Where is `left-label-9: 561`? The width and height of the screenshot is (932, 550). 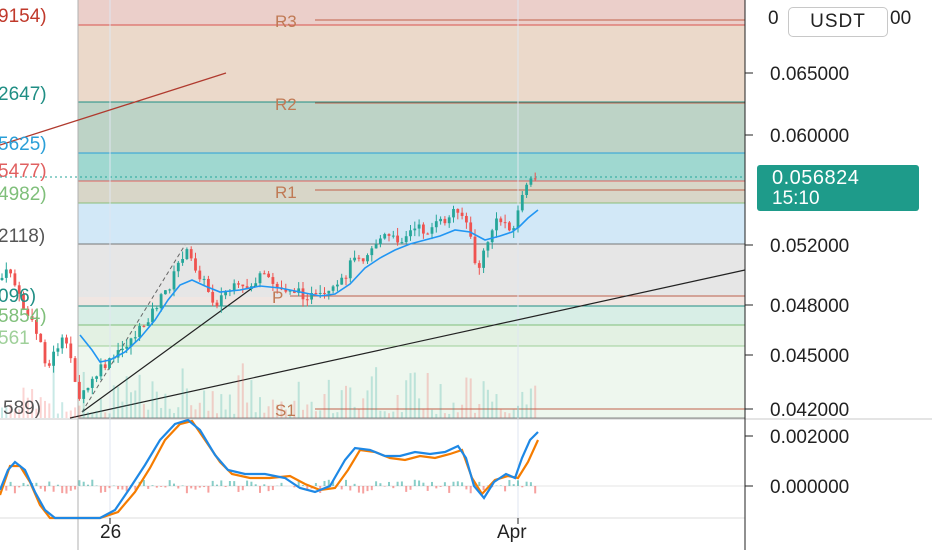 left-label-9: 561 is located at coordinates (15, 338).